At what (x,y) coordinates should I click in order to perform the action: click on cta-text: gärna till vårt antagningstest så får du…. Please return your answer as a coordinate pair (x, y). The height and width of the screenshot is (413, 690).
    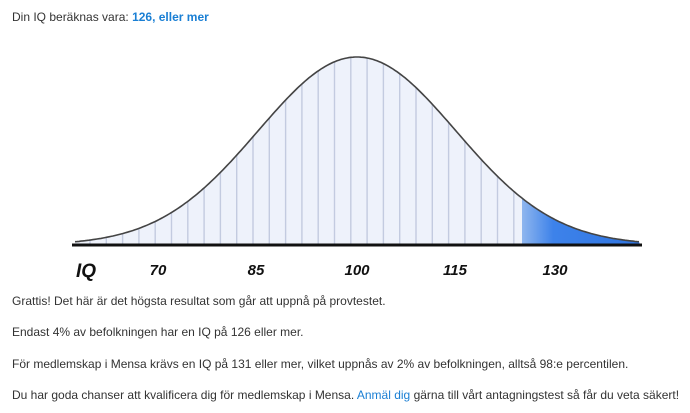
    Looking at the image, I should click on (546, 395).